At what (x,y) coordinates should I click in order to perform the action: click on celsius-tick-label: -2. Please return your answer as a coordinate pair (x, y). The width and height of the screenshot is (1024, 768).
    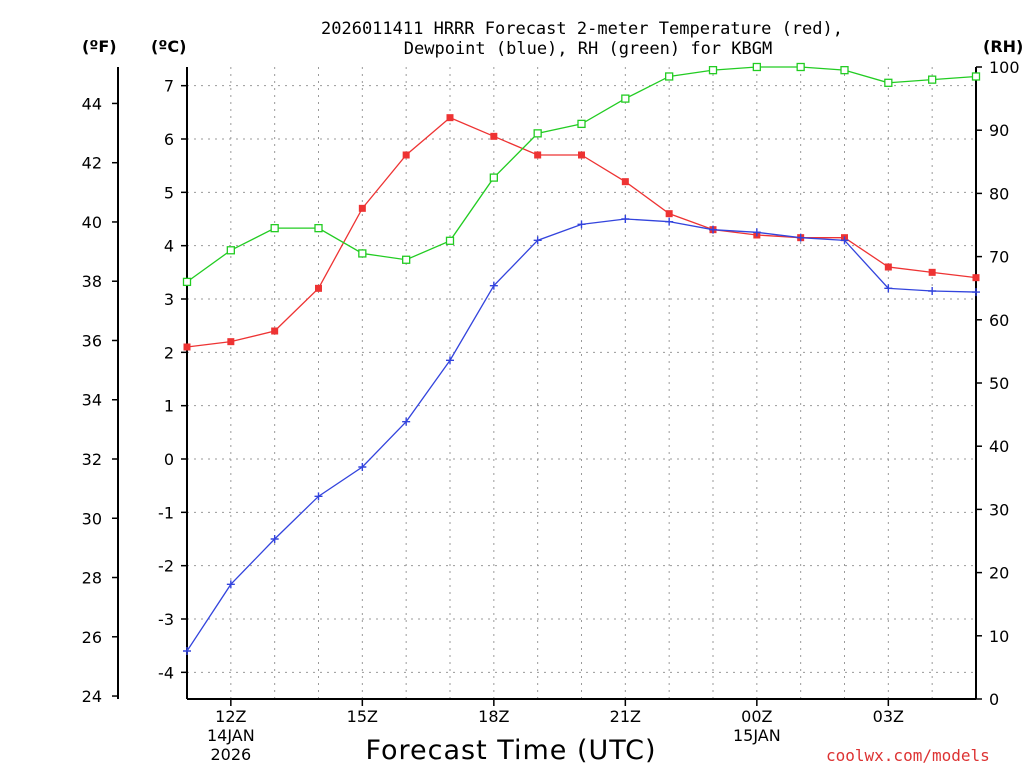
    Looking at the image, I should click on (166, 566).